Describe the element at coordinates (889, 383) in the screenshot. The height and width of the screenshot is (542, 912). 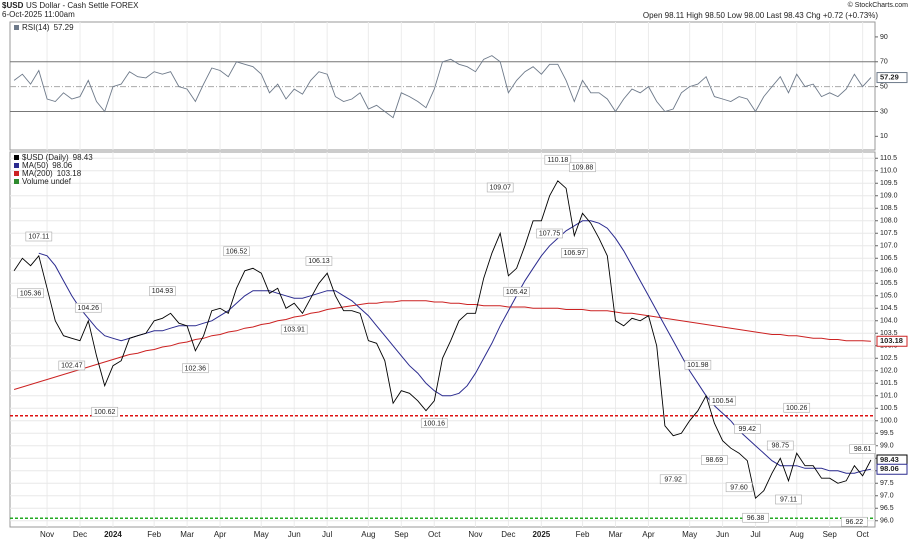
I see `y-tick-label: 101.5` at that location.